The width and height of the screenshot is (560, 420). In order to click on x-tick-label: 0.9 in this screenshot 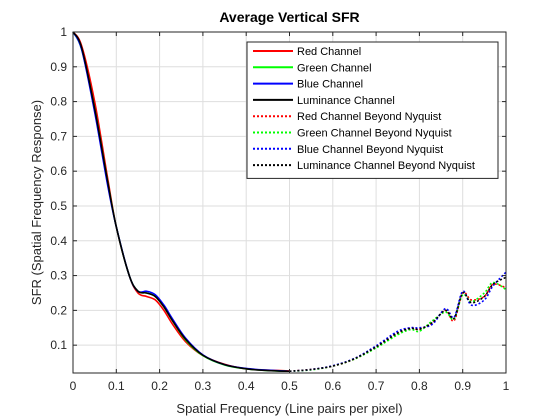, I will do `click(462, 386)`.